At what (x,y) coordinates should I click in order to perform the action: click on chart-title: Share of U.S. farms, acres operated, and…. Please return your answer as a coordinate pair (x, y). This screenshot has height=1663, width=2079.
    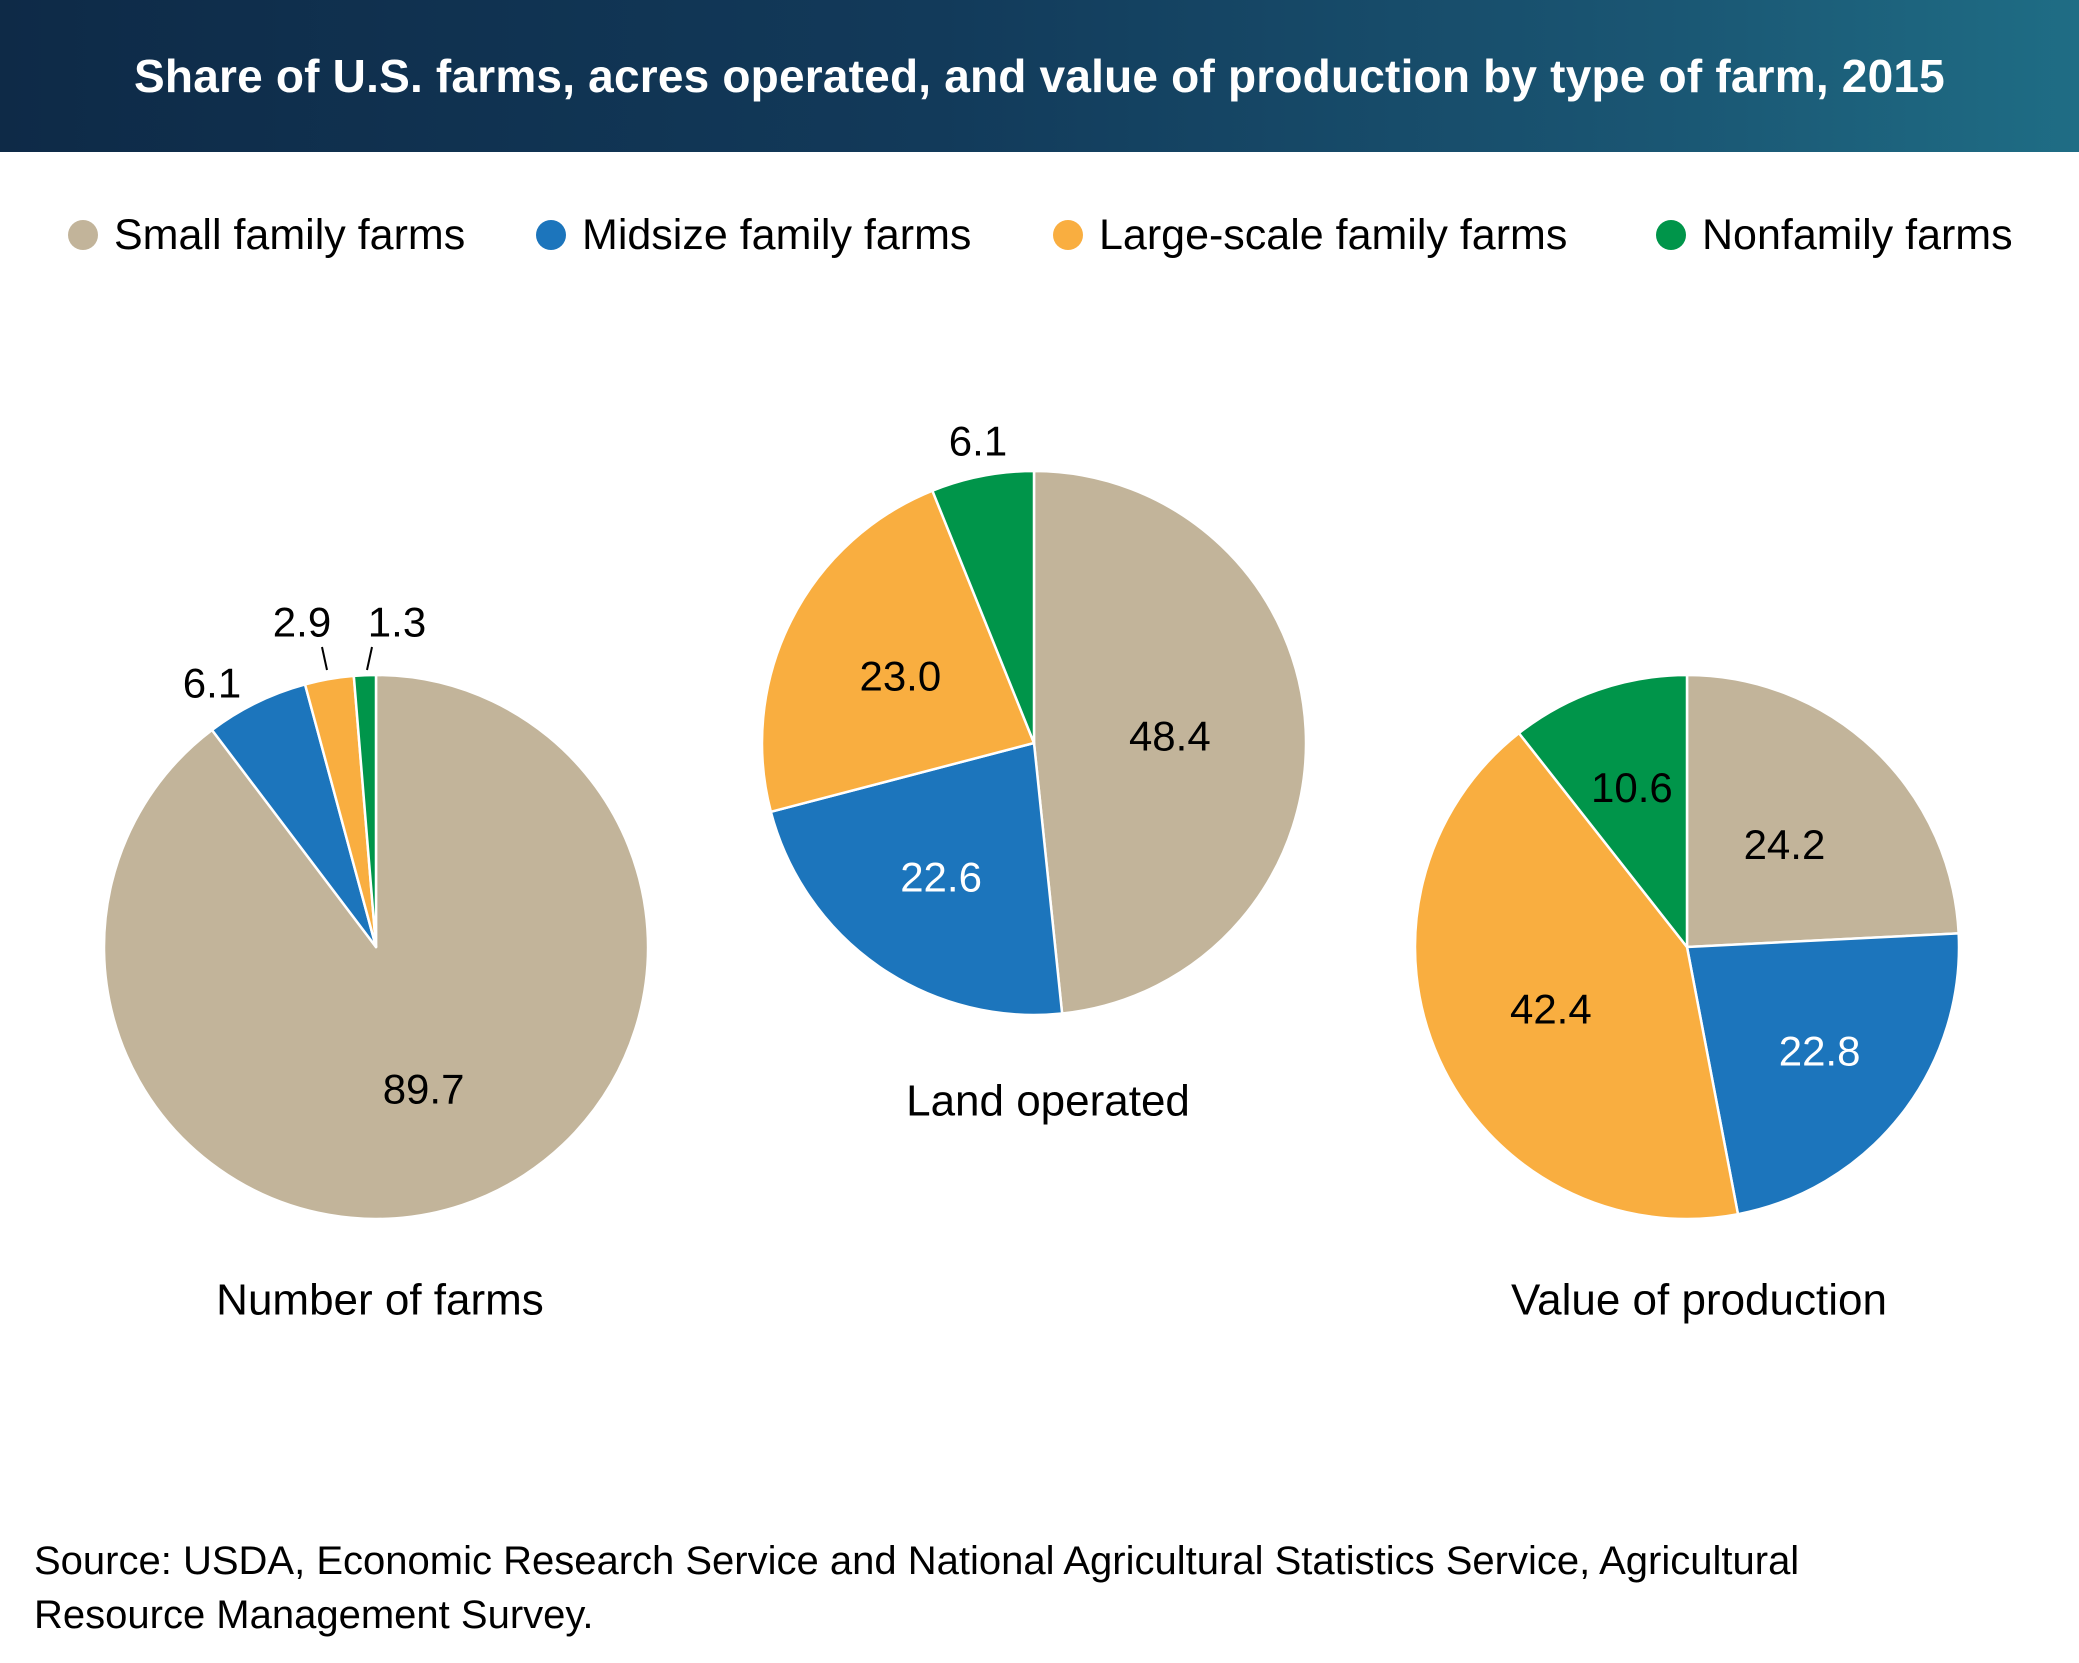
    Looking at the image, I should click on (1039, 76).